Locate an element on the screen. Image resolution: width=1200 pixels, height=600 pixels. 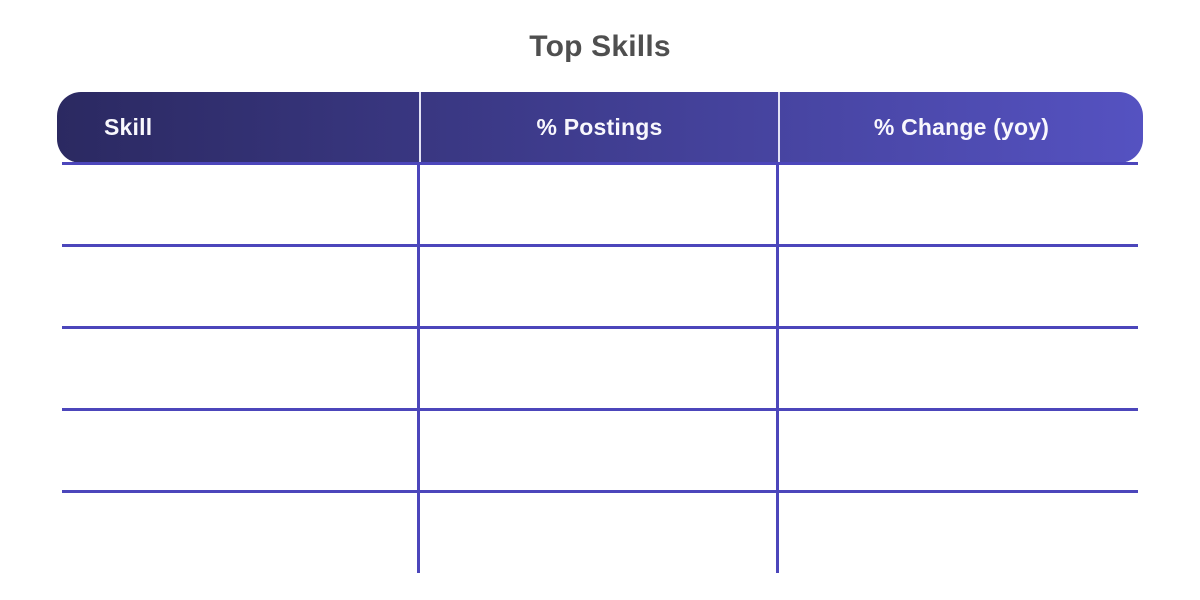
column-header-skill: Skill is located at coordinates (128, 127).